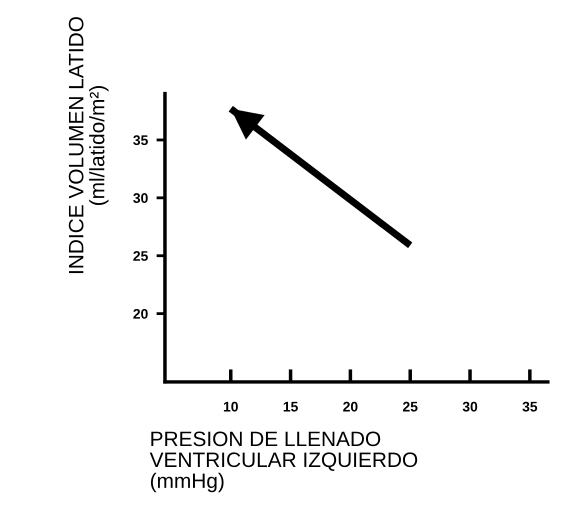  Describe the element at coordinates (140, 198) in the screenshot. I see `y-tick-label: 30` at that location.